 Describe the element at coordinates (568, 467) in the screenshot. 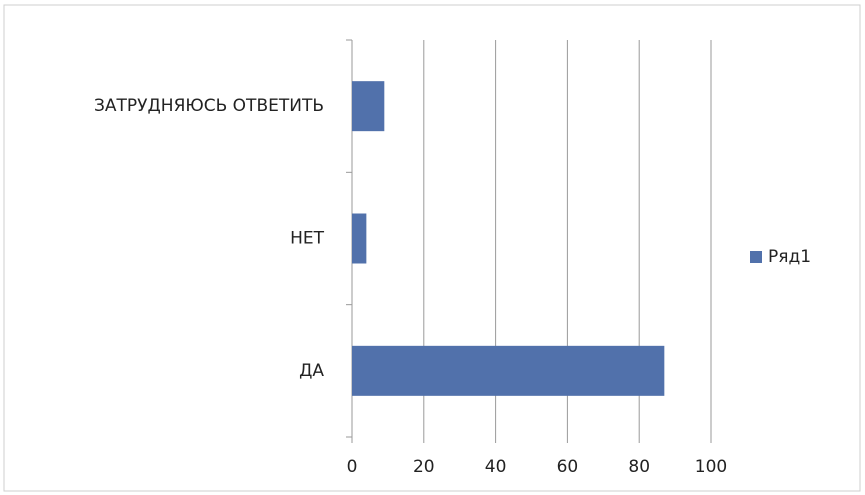

I see `x-tick-label: 60` at that location.